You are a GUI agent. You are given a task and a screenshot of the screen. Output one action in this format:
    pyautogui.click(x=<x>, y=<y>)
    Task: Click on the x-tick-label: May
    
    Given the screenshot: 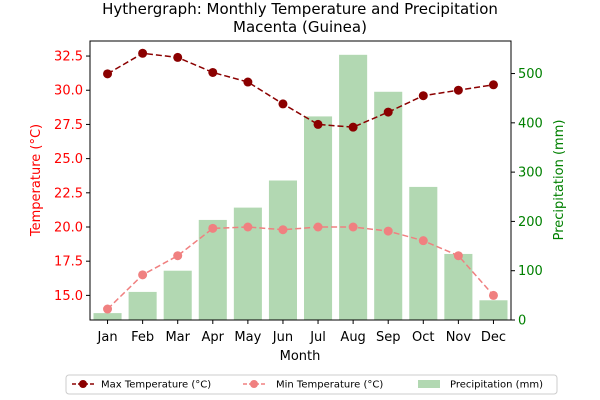 What is the action you would take?
    pyautogui.click(x=247, y=337)
    